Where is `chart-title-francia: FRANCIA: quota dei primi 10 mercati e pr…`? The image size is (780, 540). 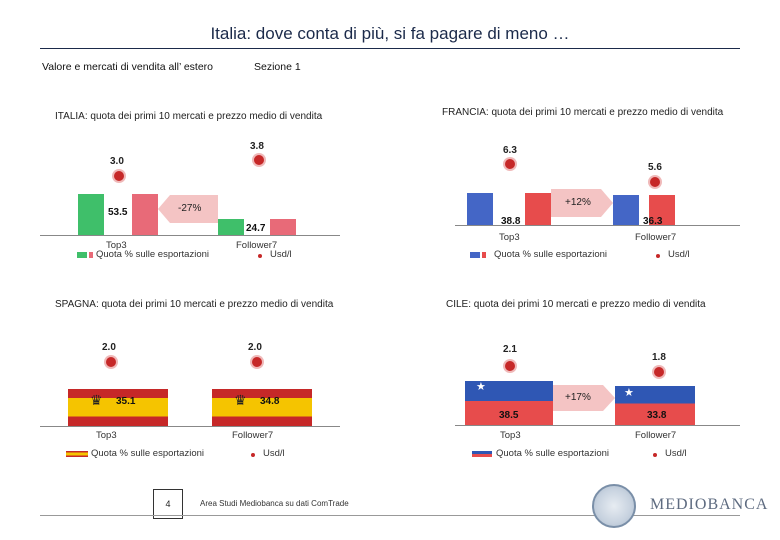 chart-title-francia: FRANCIA: quota dei primi 10 mercati e pr… is located at coordinates (583, 112).